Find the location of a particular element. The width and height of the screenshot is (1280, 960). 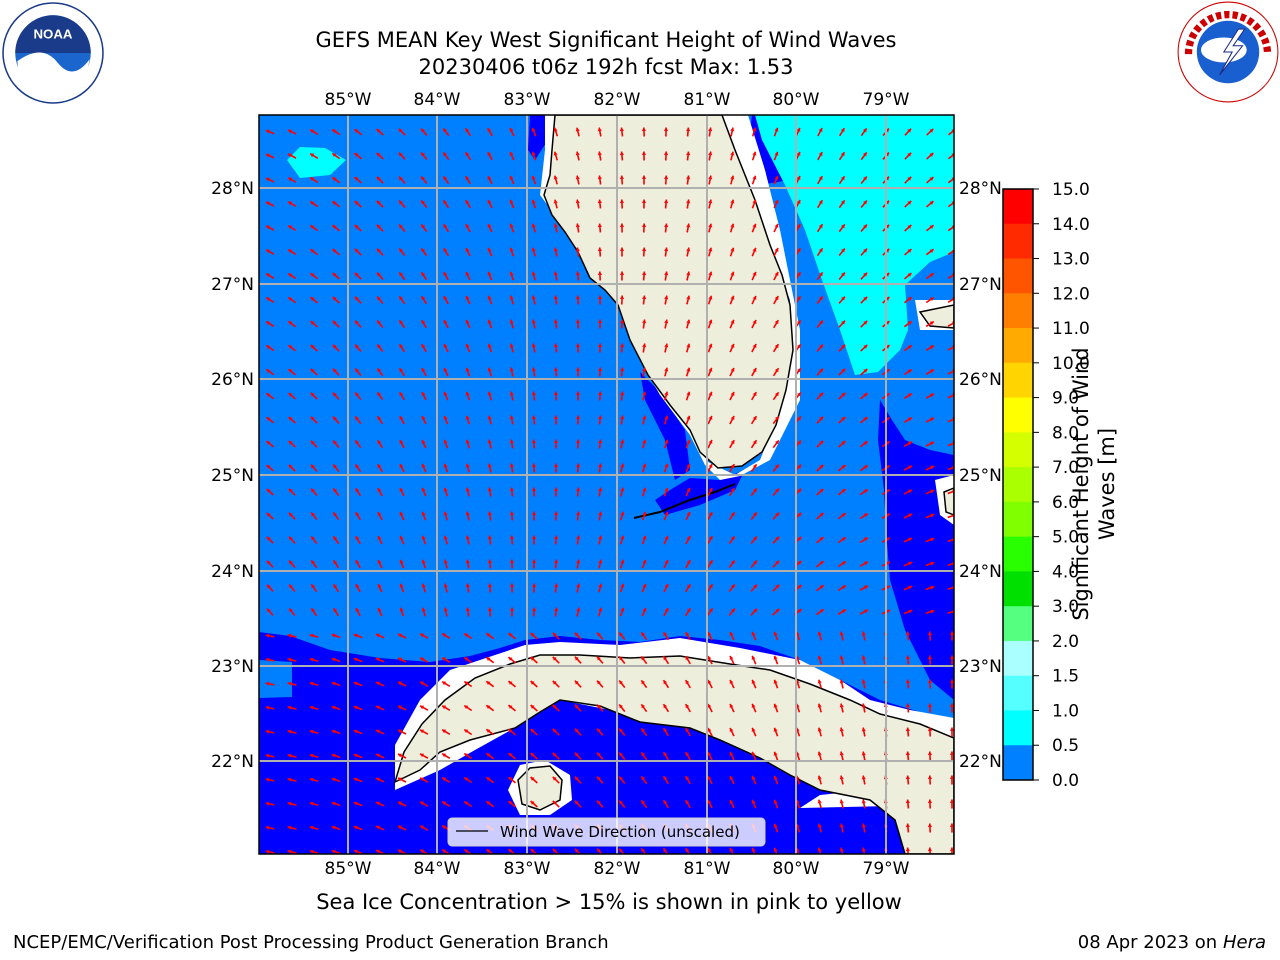

lat-label-left: 22°N is located at coordinates (232, 762).